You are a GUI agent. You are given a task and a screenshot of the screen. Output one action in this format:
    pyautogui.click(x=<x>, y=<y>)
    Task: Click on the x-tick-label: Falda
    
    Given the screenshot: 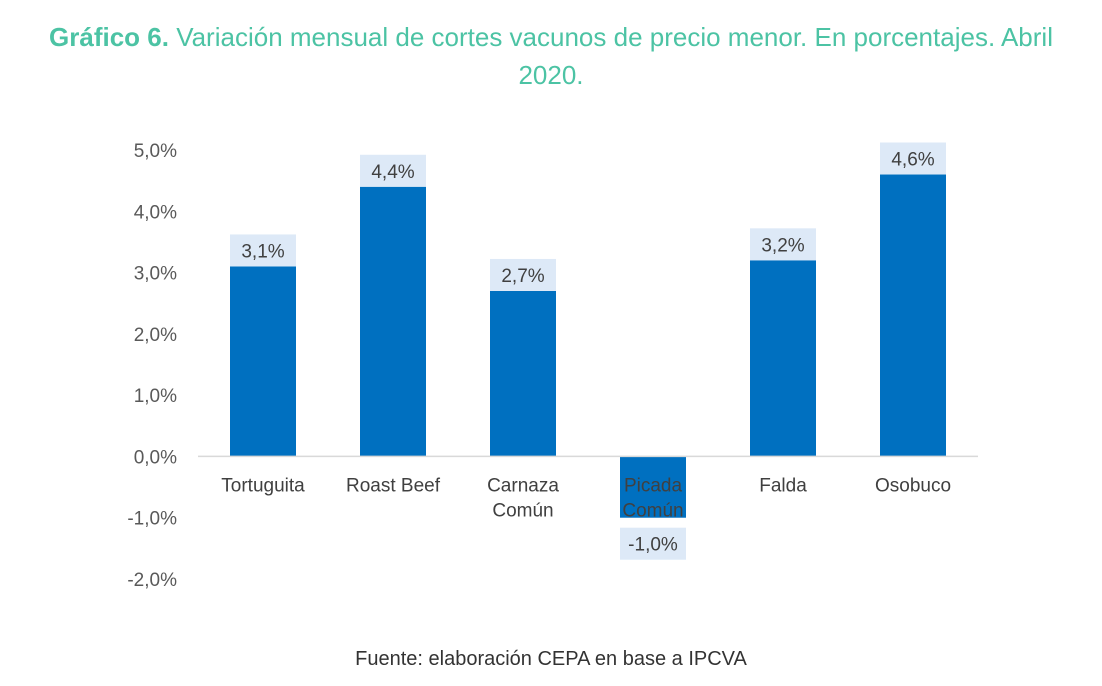 What is the action you would take?
    pyautogui.click(x=783, y=485)
    